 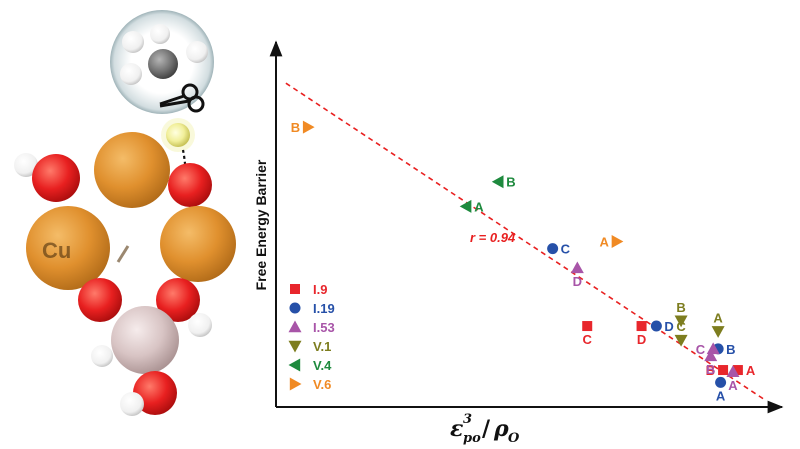 I want to click on legend-entry: V.1, so click(x=322, y=346).